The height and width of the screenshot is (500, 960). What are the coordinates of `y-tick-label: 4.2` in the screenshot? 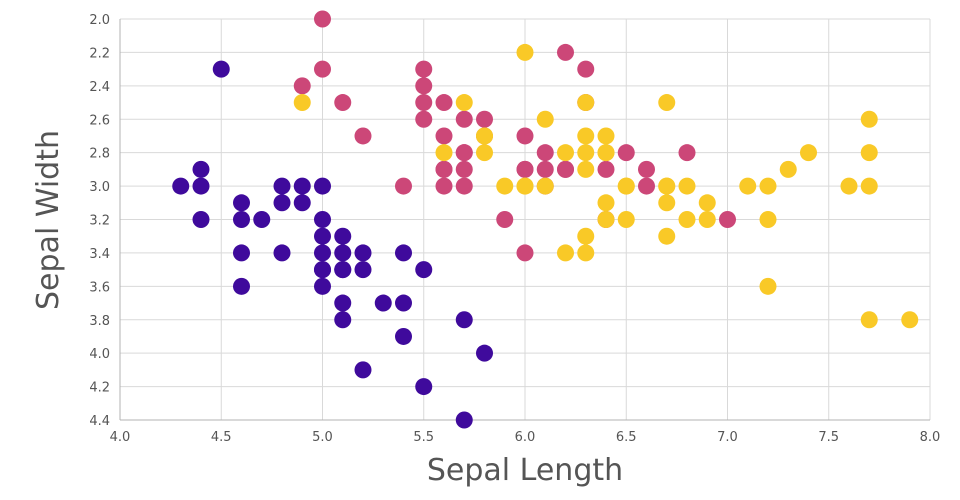 It's located at (99, 388).